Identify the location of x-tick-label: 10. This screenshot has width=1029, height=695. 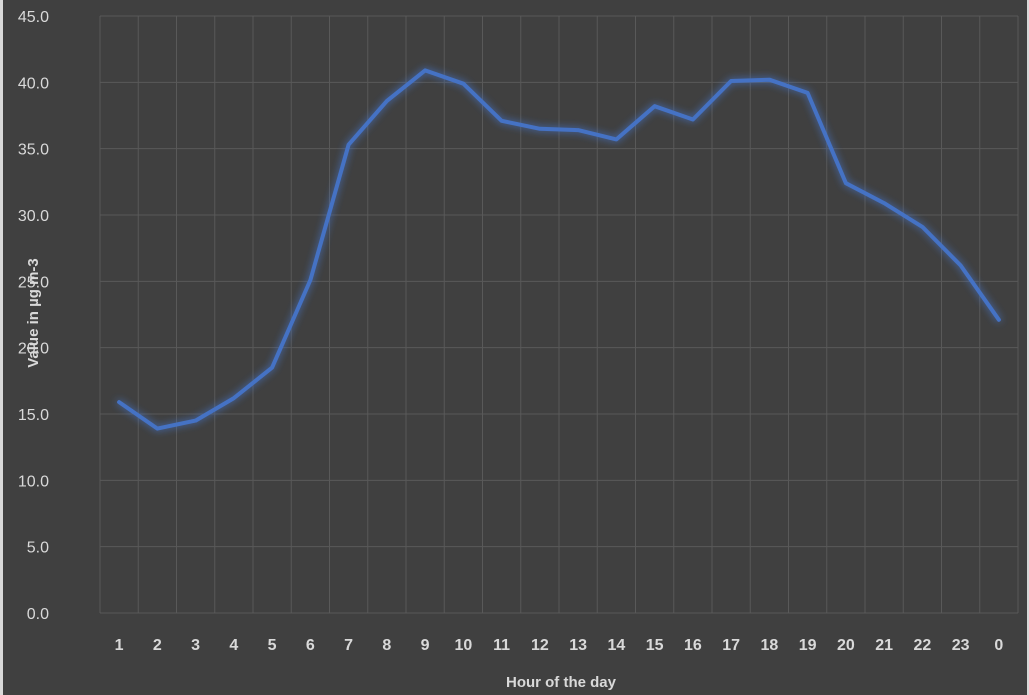
(463, 645).